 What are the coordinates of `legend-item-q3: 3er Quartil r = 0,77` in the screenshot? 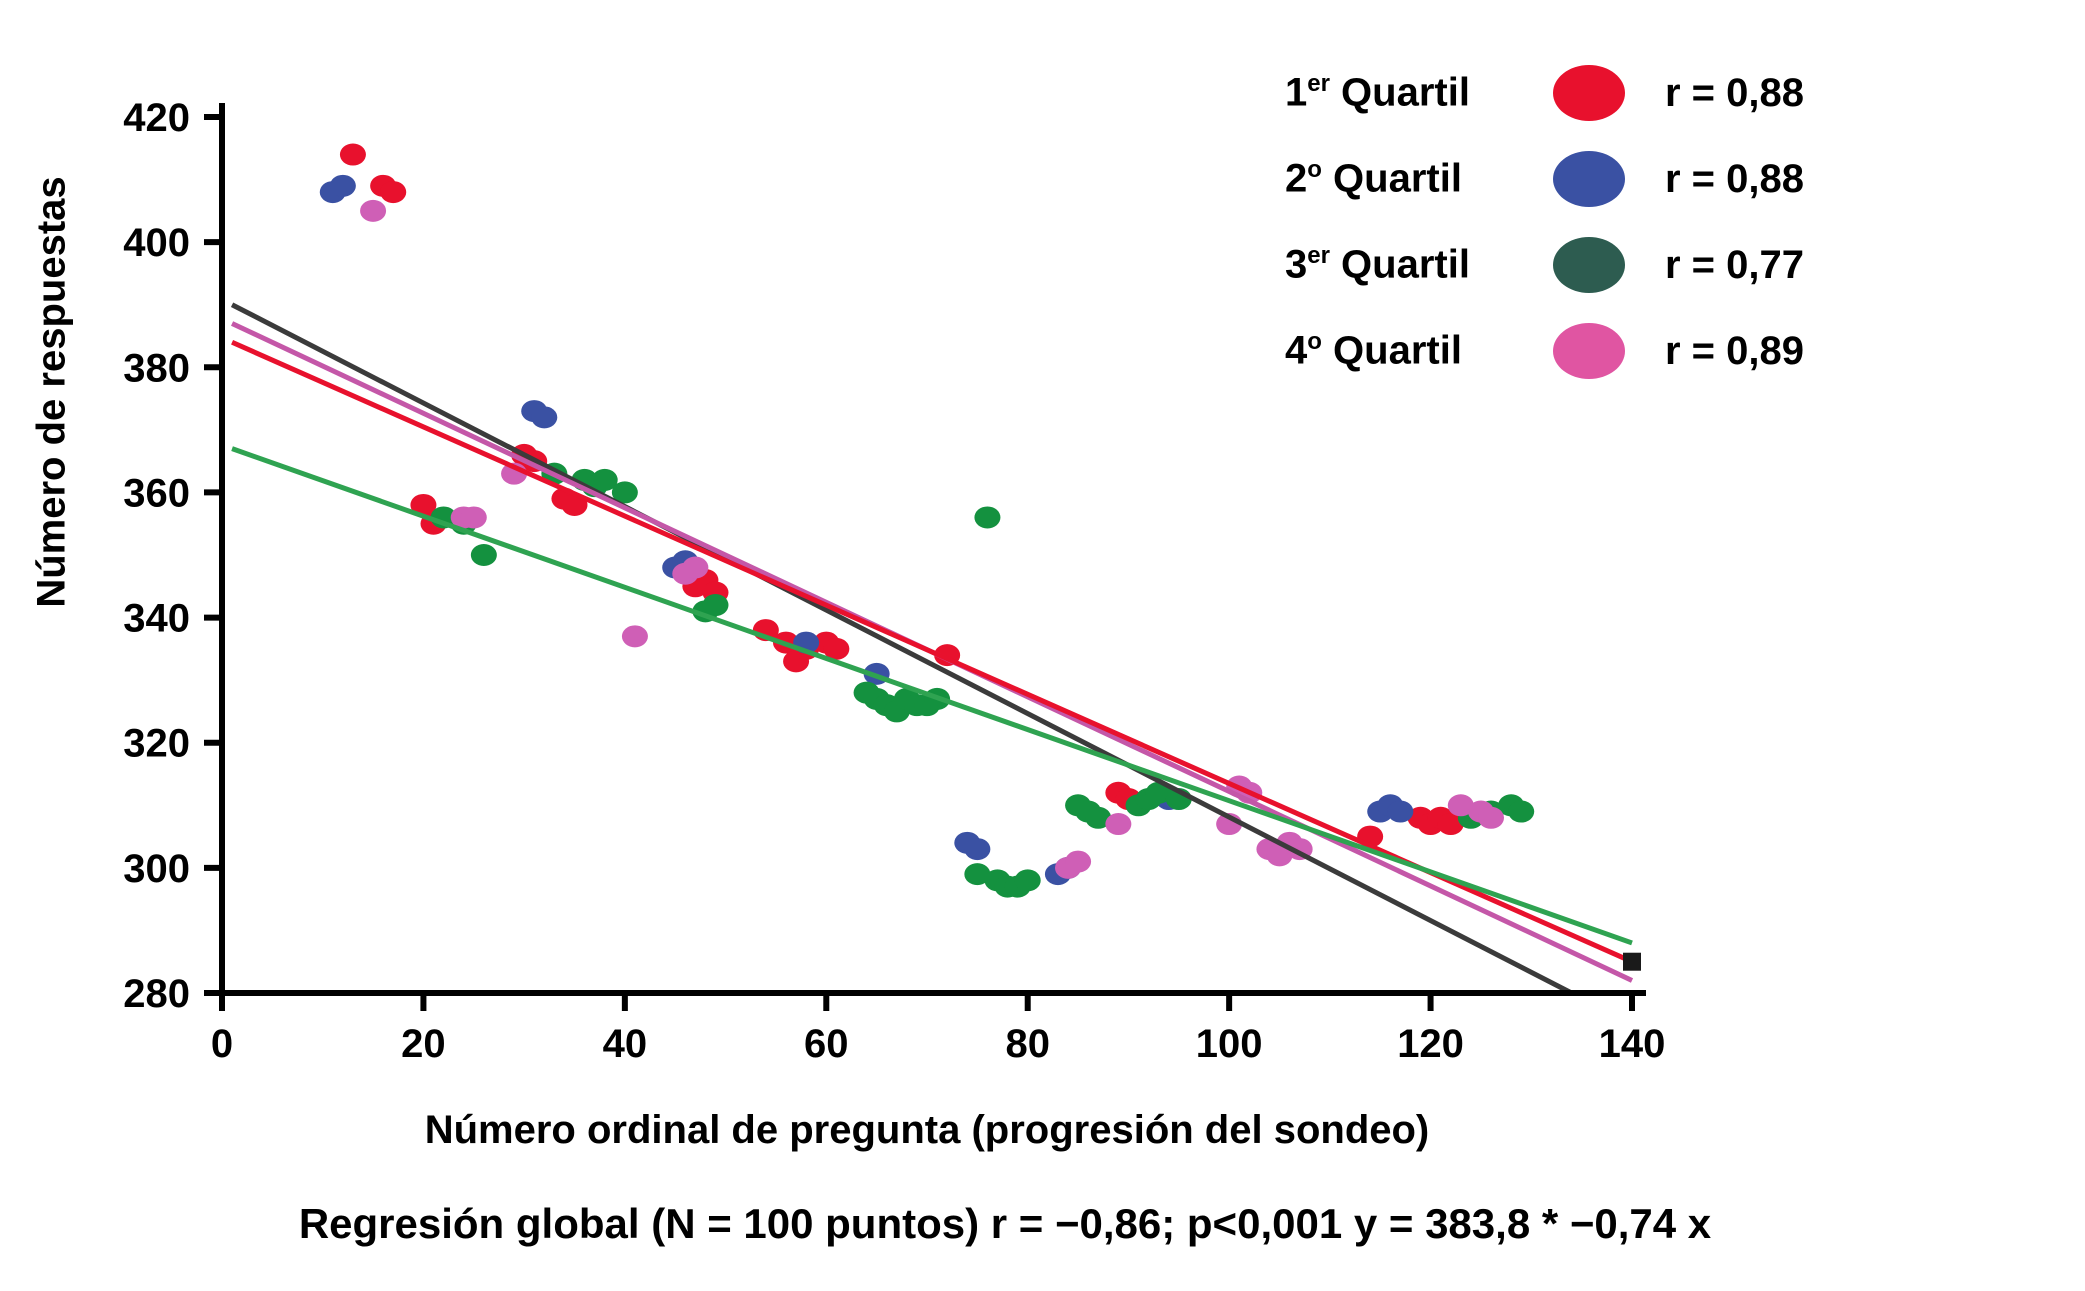 It's located at (1544, 265).